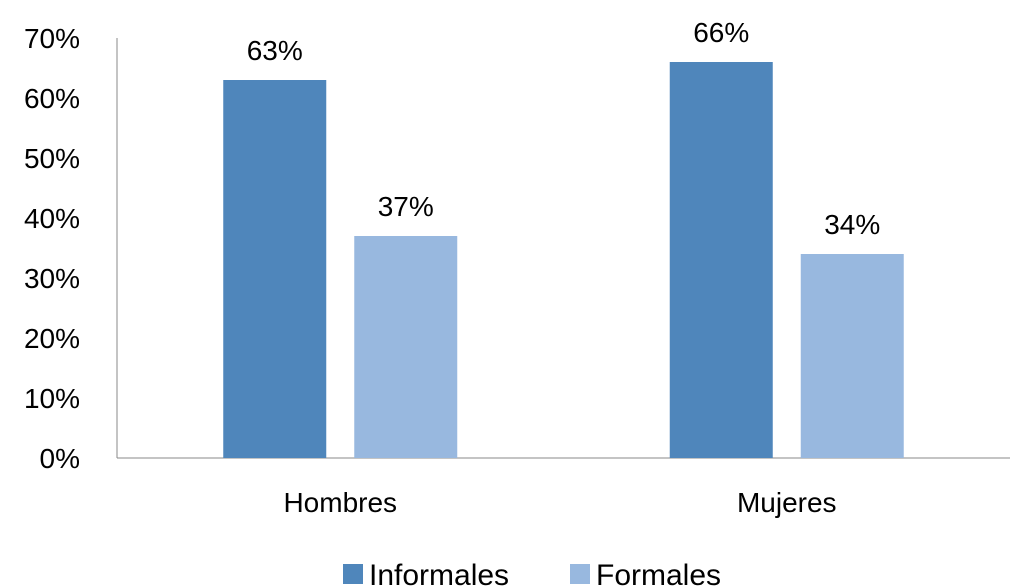 The width and height of the screenshot is (1030, 587). Describe the element at coordinates (52, 398) in the screenshot. I see `y-tick-label: 10%` at that location.